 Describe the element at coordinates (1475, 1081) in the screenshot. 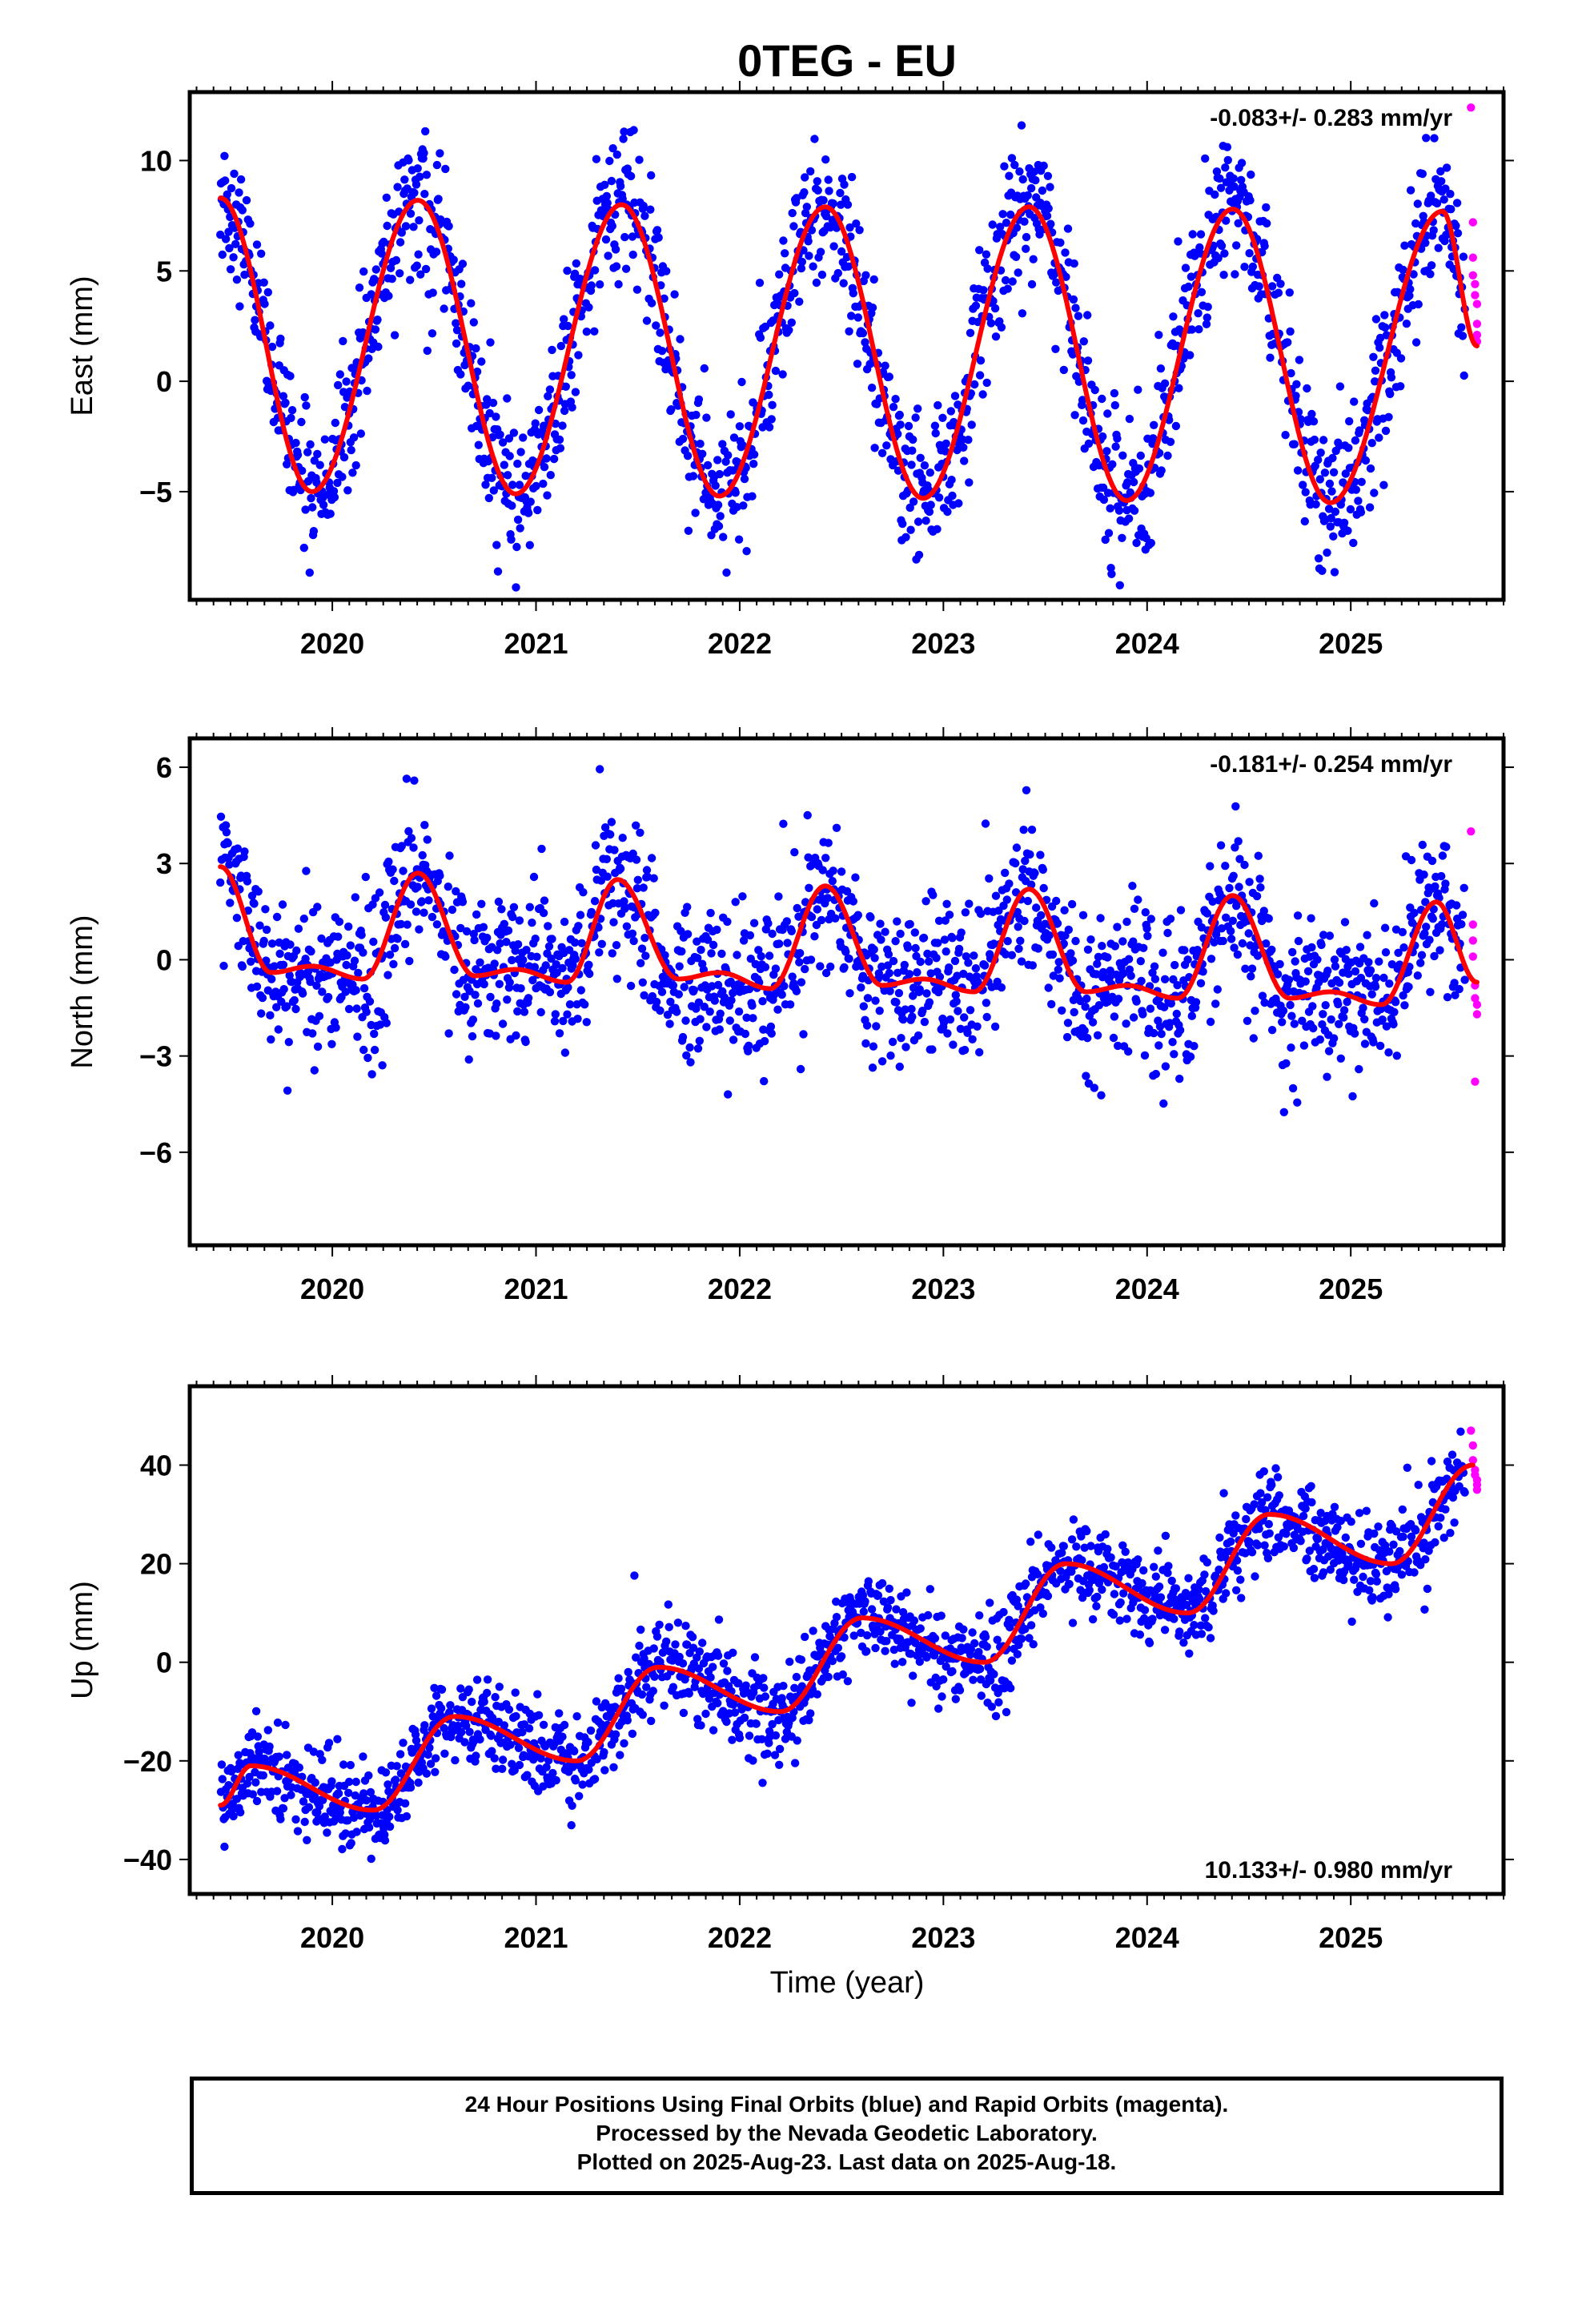

I see `rapid-orbit-point` at that location.